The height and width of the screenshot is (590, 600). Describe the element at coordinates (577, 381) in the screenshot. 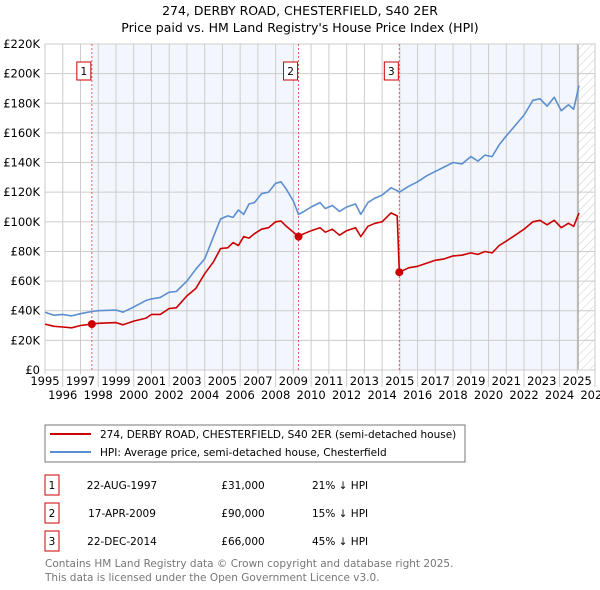

I see `x-tick-label: 2025` at that location.